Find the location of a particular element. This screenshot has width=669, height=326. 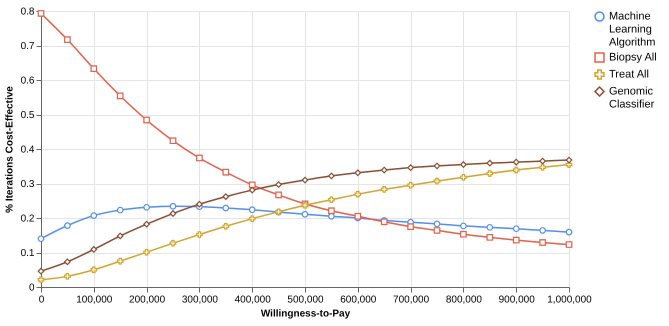

y-axis-title: % Iterations Cost-Effective is located at coordinates (10, 149).